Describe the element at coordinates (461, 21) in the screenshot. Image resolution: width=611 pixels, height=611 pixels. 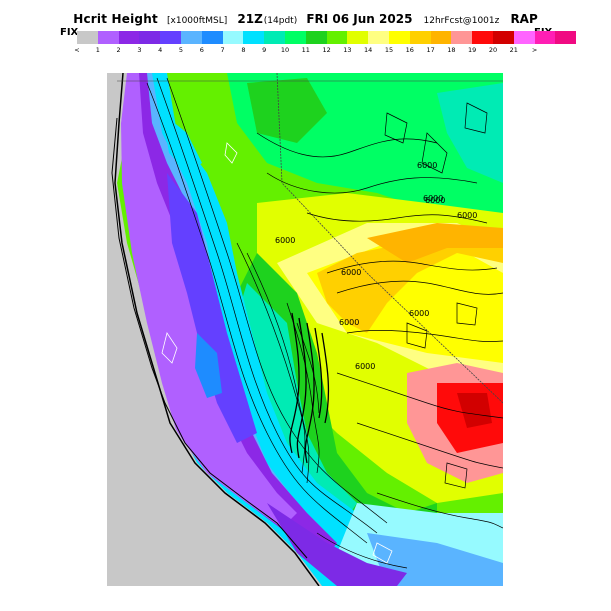
I see `title-forecast: 12hrFcst@1001z` at that location.